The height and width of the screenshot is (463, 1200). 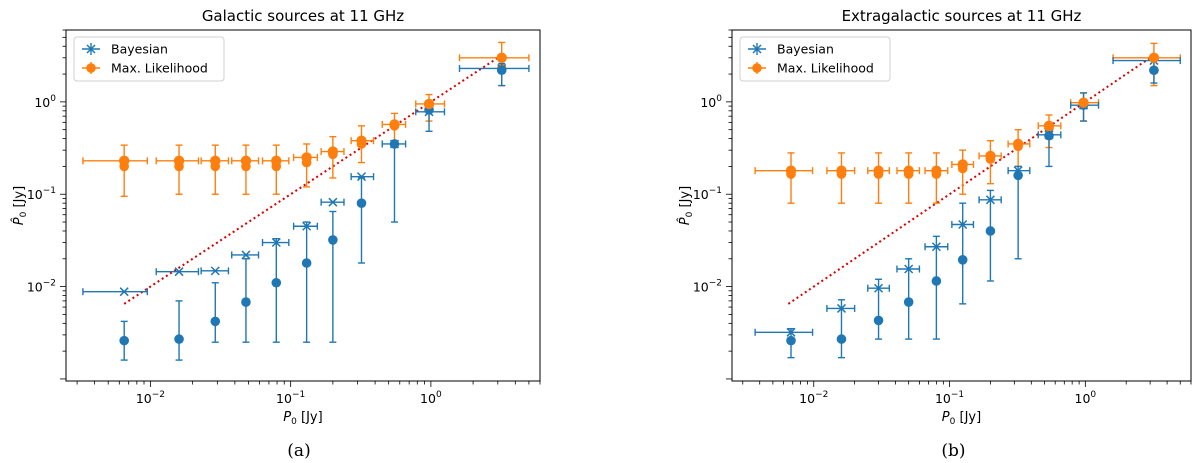 I want to click on chart-title: Extragalactic sources at 11 GHz, so click(x=962, y=16).